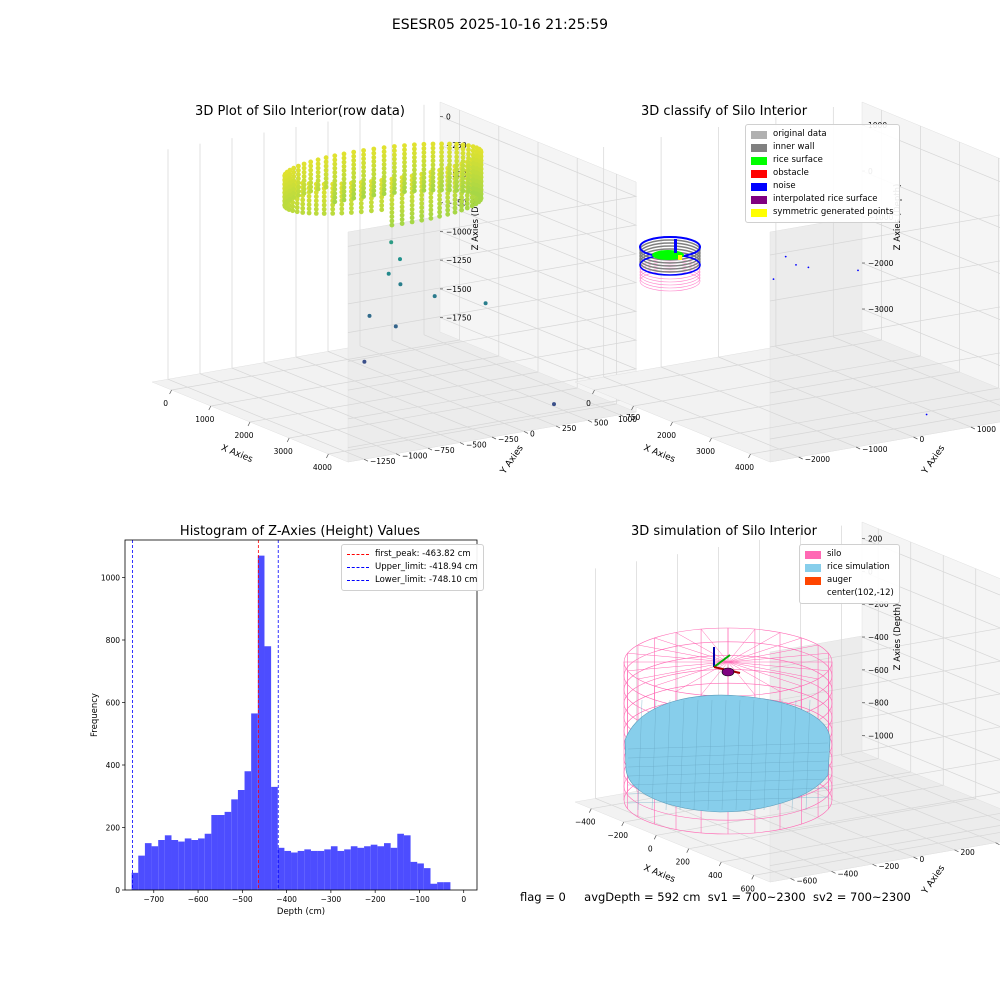 The width and height of the screenshot is (1000, 1000). I want to click on z-tick-label: −2000, so click(881, 263).